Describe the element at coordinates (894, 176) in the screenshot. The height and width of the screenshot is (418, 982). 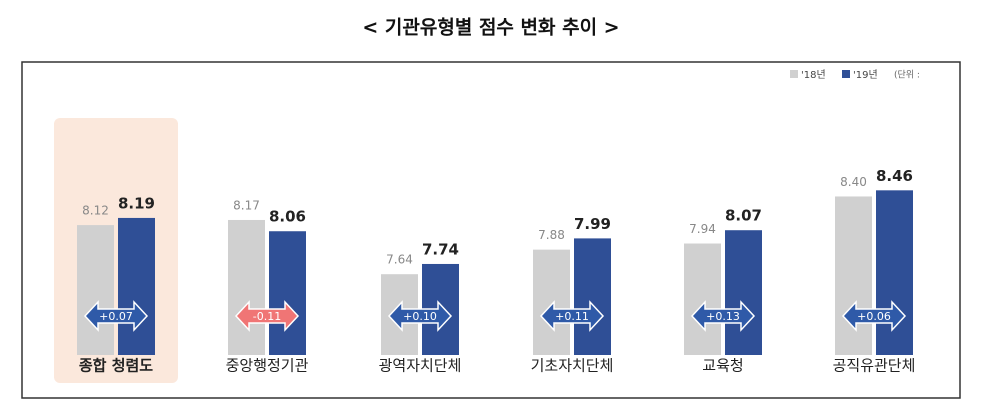
I see `value-label: 8.46` at that location.